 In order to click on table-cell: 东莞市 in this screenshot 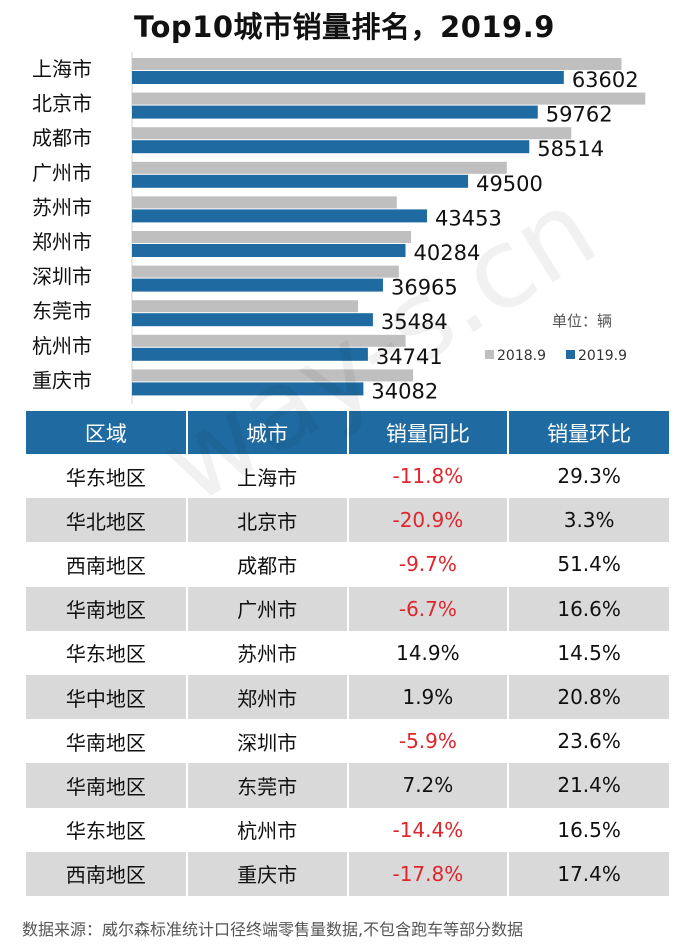, I will do `click(266, 785)`.